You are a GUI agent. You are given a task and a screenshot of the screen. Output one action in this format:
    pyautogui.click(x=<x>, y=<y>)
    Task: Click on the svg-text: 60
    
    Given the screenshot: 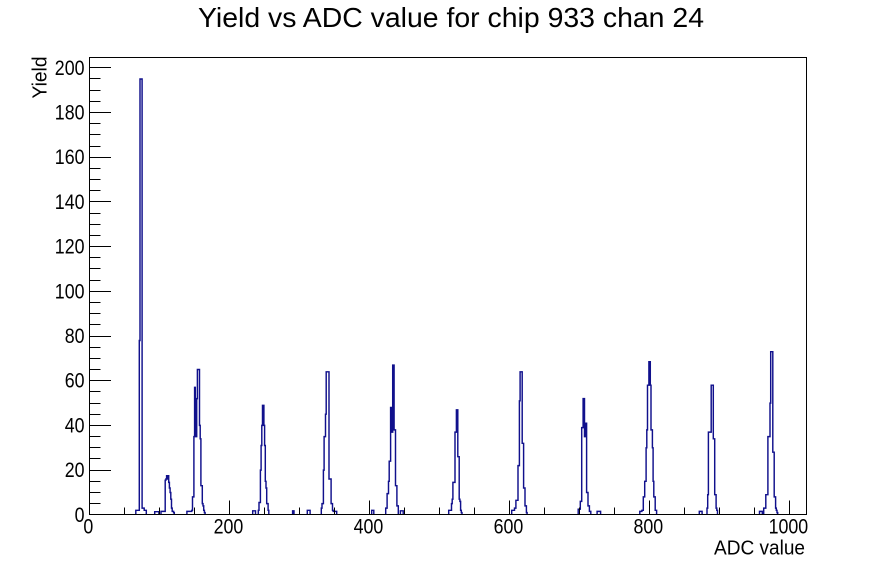 What is the action you would take?
    pyautogui.click(x=75, y=381)
    